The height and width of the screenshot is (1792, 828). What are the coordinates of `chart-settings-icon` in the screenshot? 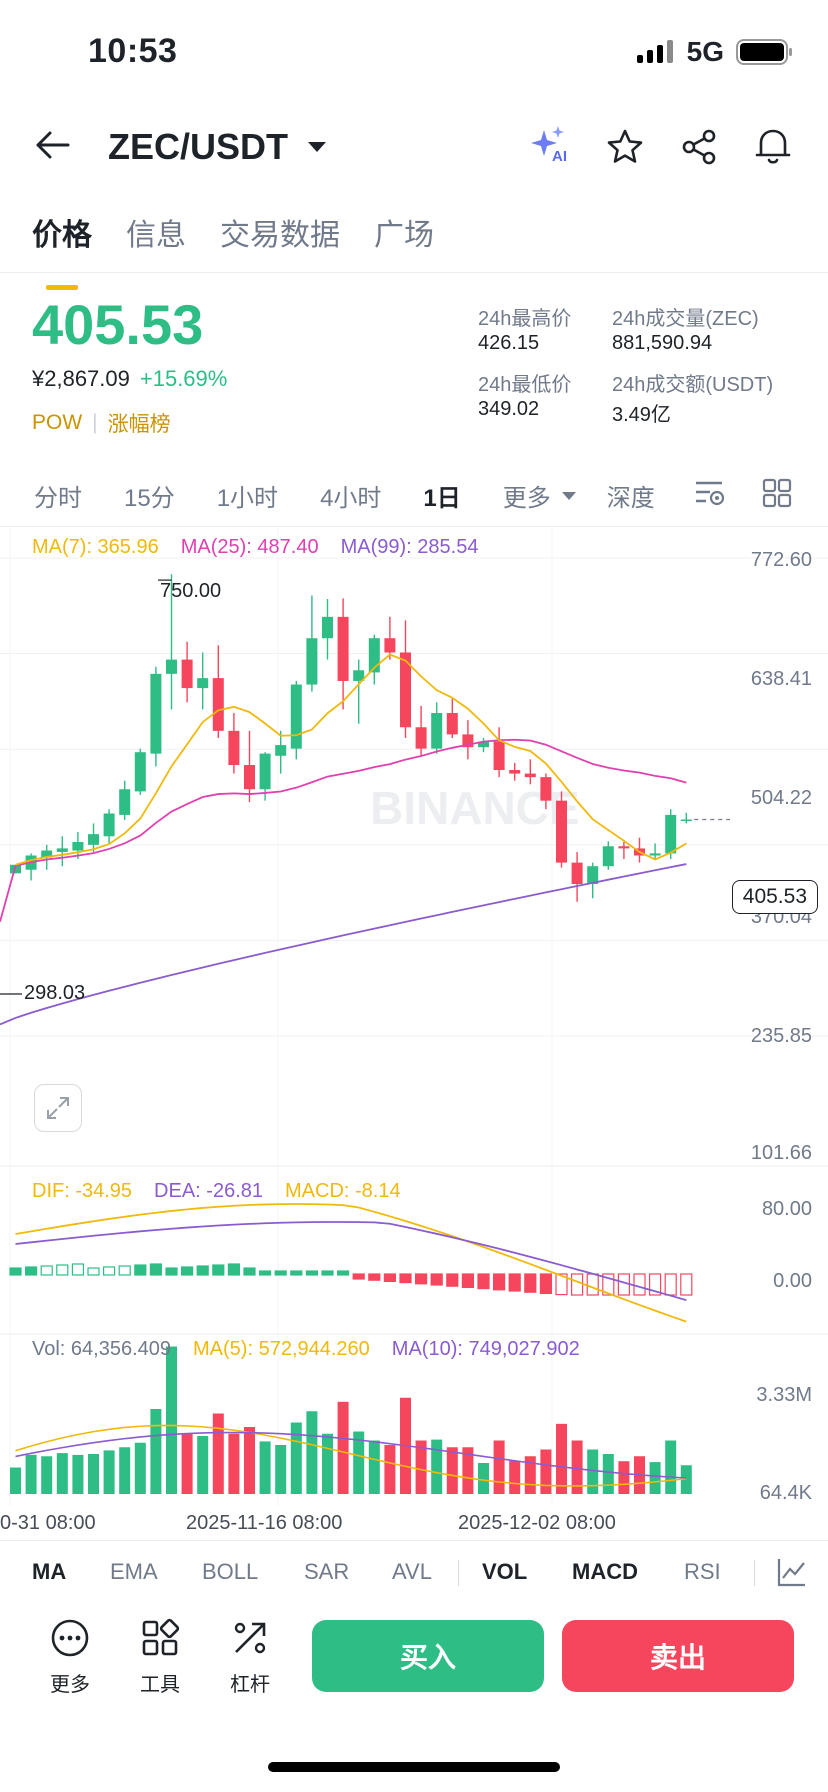 It's located at (710, 493).